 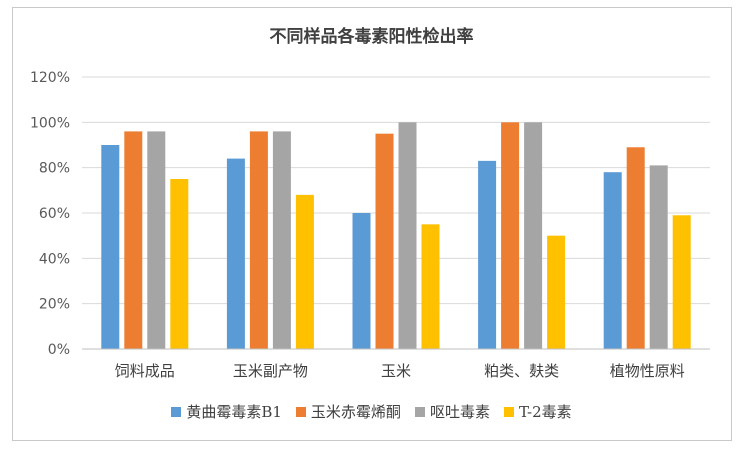 What do you see at coordinates (54, 214) in the screenshot?
I see `y-tick-label: 60%` at bounding box center [54, 214].